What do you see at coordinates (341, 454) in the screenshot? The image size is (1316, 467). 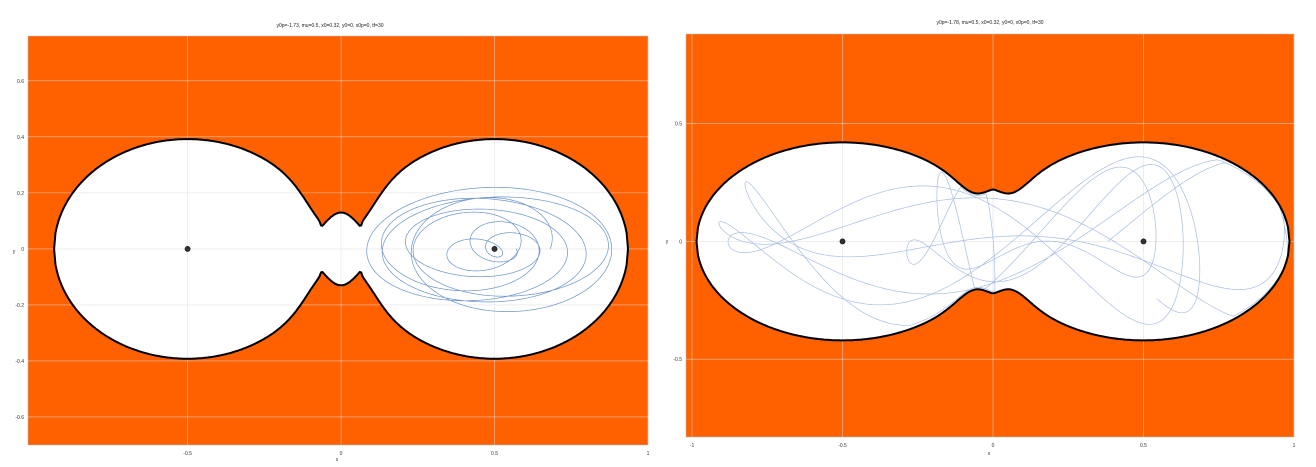 I see `chart-left-x-tick-label: 0` at bounding box center [341, 454].